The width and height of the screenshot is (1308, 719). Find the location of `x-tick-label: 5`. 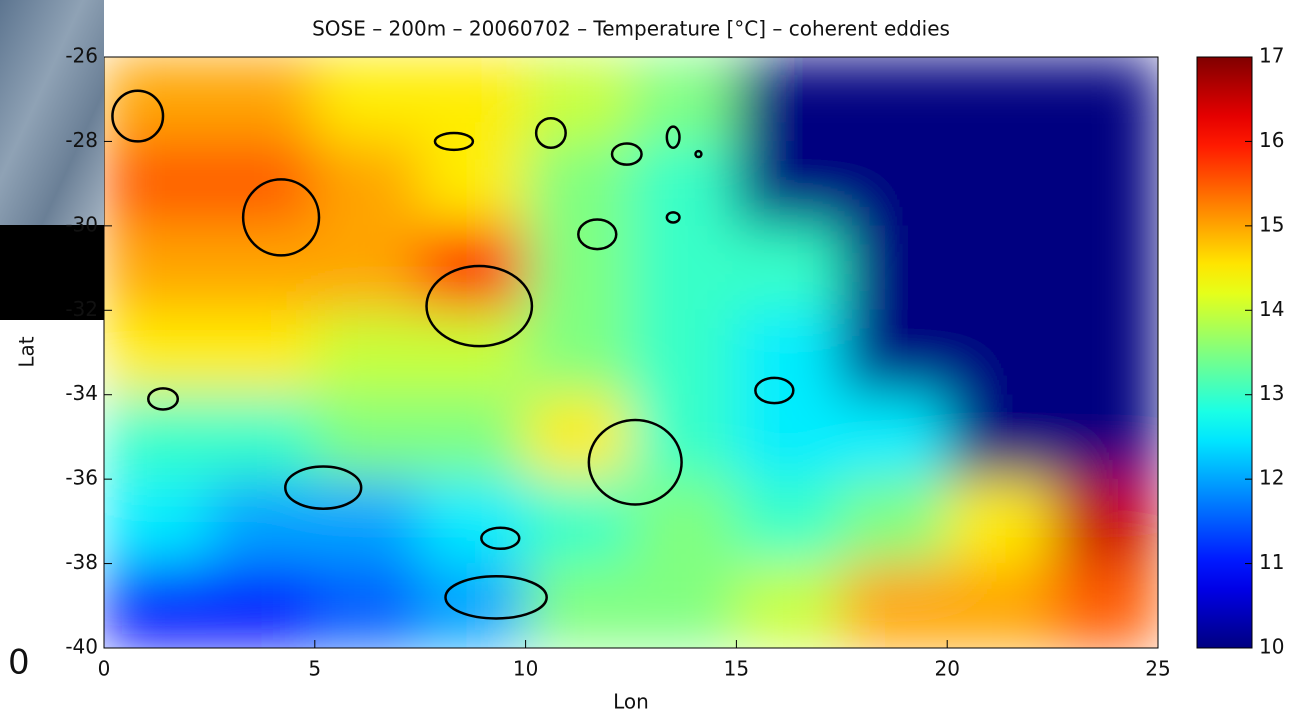

x-tick-label: 5 is located at coordinates (314, 669).